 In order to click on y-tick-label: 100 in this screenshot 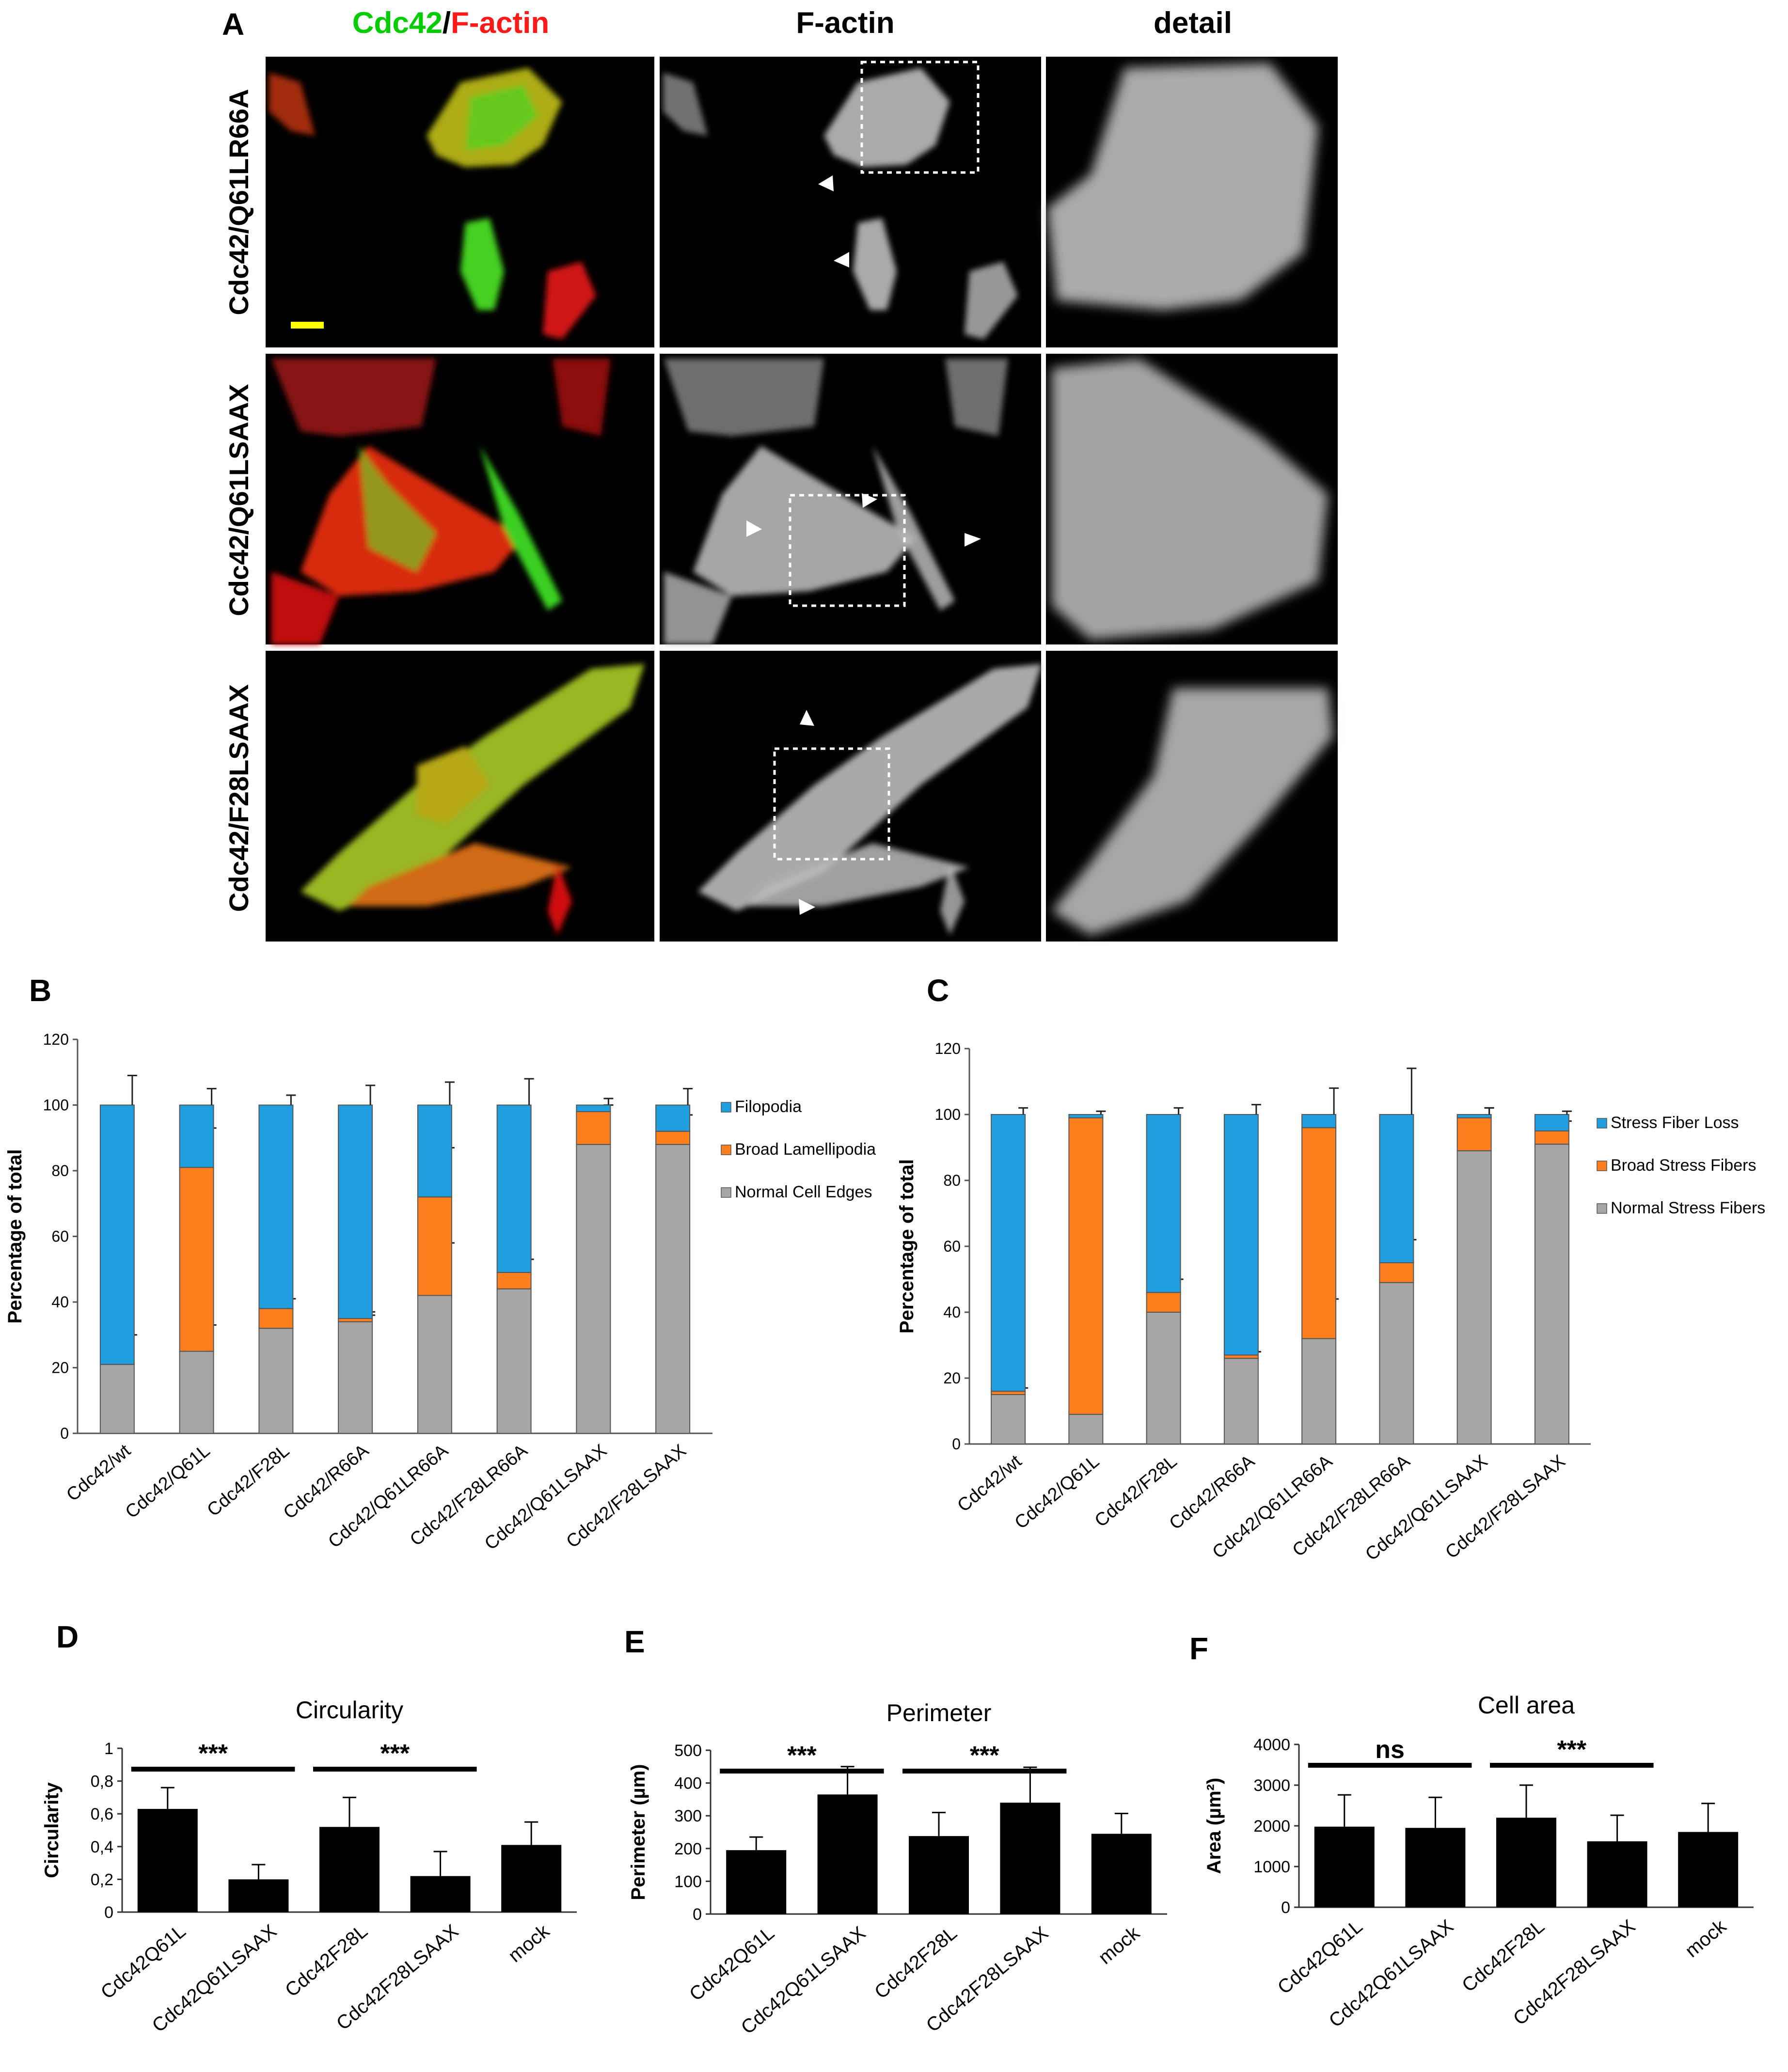, I will do `click(56, 1105)`.